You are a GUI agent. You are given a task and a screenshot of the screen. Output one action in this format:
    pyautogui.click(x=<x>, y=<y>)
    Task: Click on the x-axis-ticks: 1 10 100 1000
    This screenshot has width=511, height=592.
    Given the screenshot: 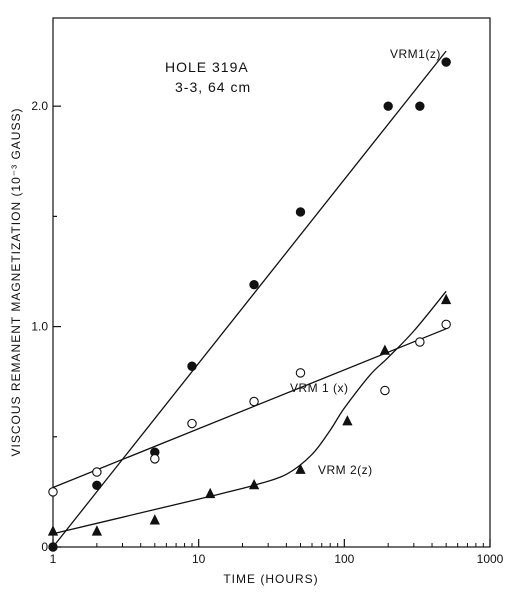 What is the action you would take?
    pyautogui.click(x=277, y=552)
    